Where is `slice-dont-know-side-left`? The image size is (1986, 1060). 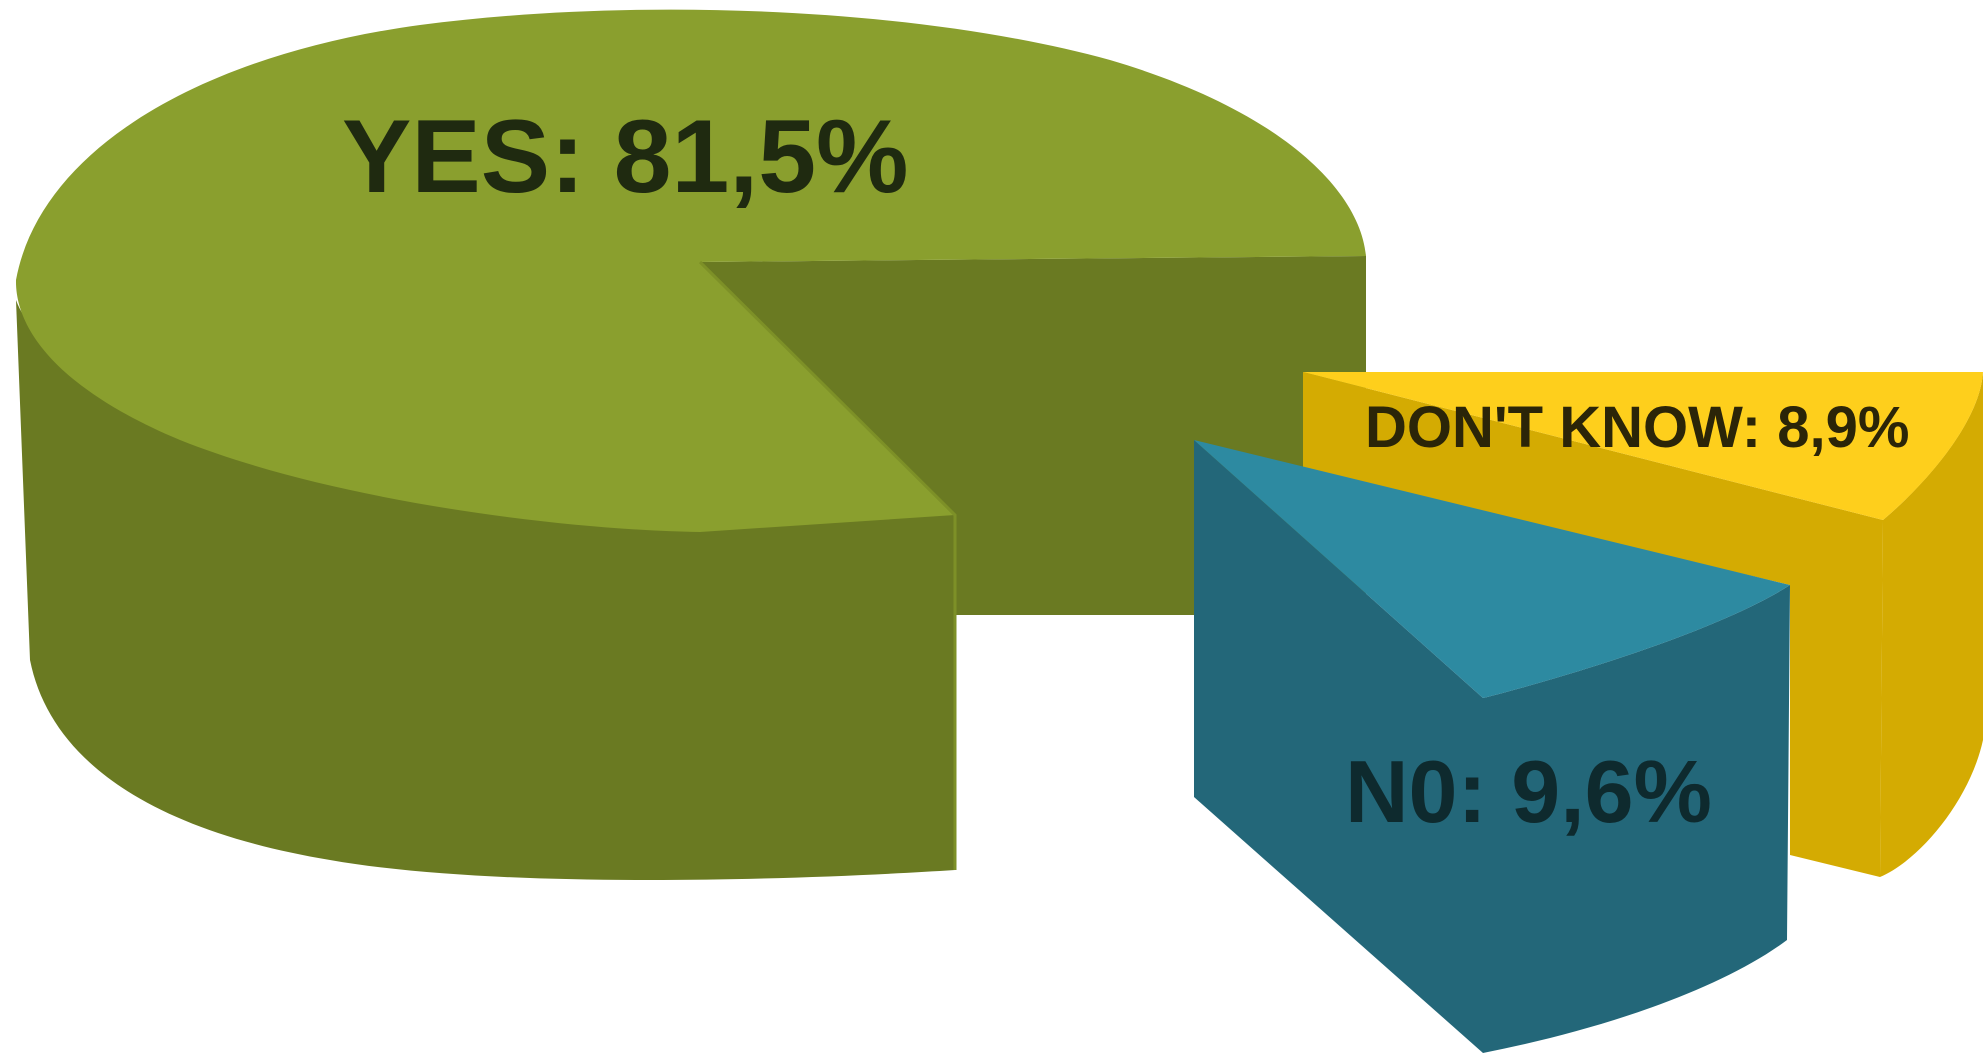
slice-dont-know-side-left is located at coordinates (1593, 624).